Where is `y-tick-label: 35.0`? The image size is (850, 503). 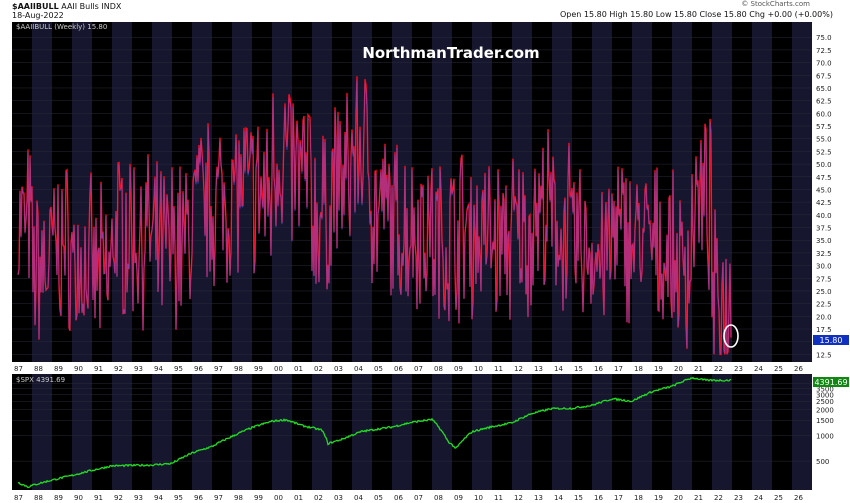
y-tick-label: 35.0 is located at coordinates (824, 241).